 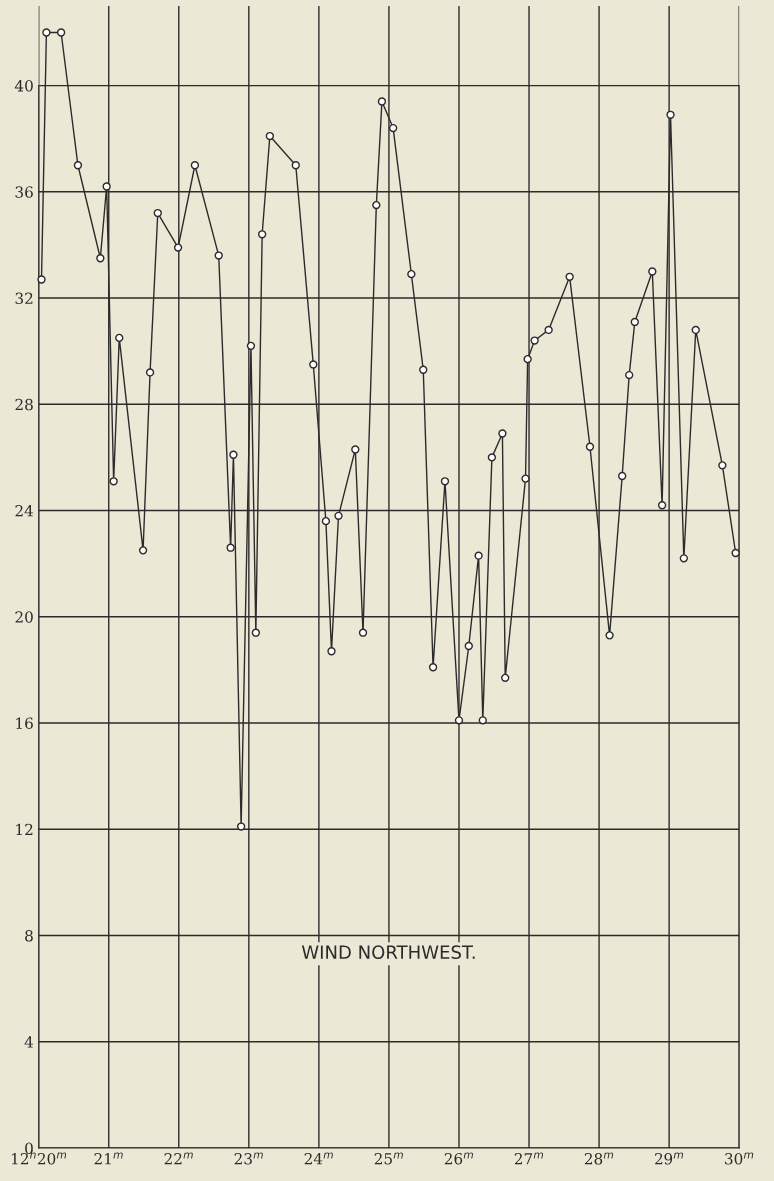 What do you see at coordinates (24, 404) in the screenshot?
I see `y-tick-label: 28` at bounding box center [24, 404].